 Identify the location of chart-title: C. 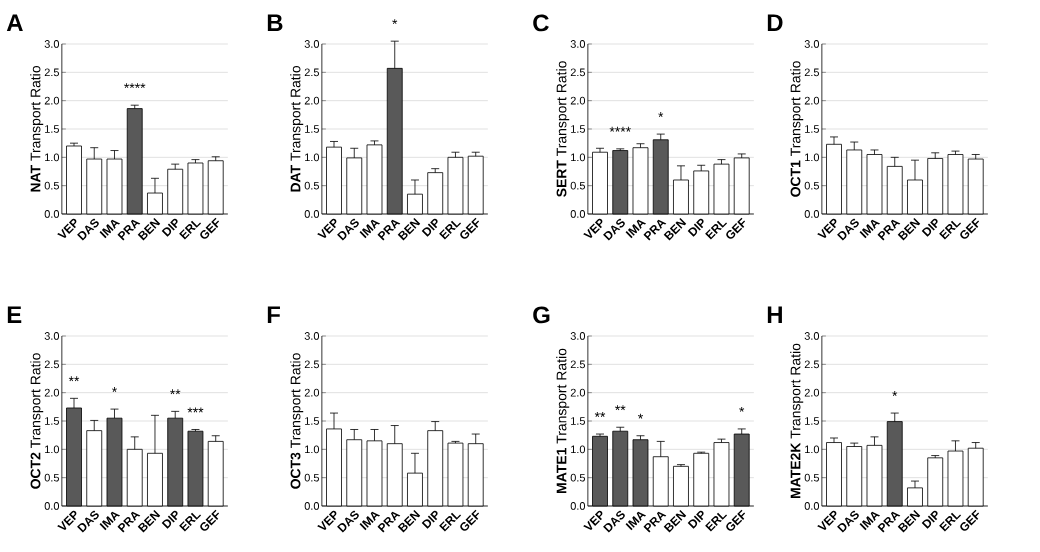
(541, 23).